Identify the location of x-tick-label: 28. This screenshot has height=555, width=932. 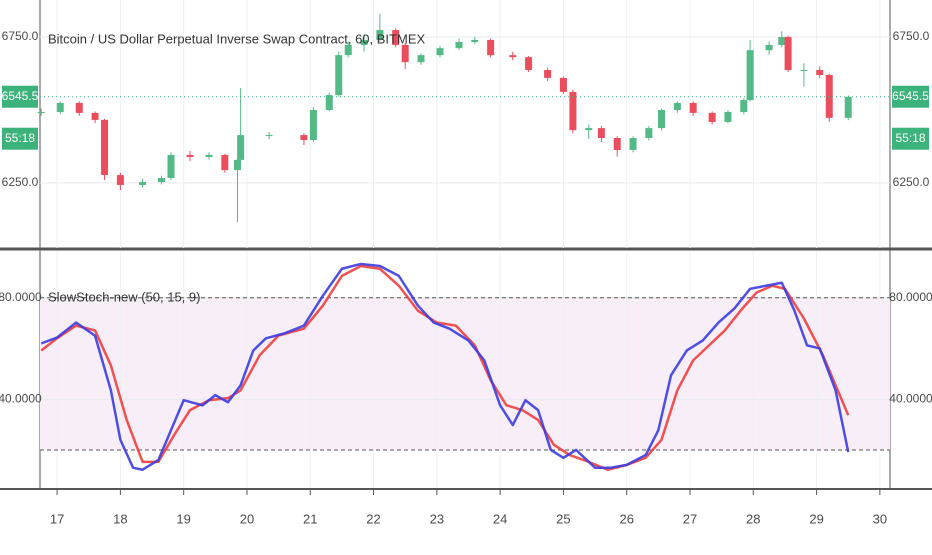
(753, 518).